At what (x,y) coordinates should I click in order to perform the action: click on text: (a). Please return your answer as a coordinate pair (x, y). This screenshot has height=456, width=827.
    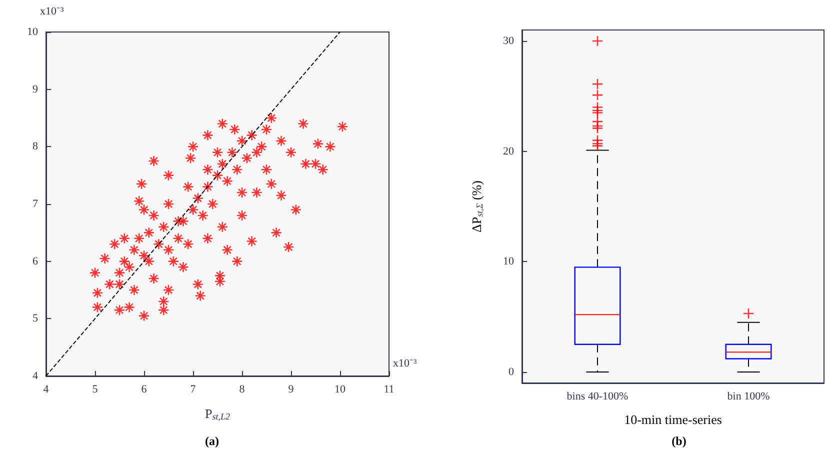
    Looking at the image, I should click on (212, 441).